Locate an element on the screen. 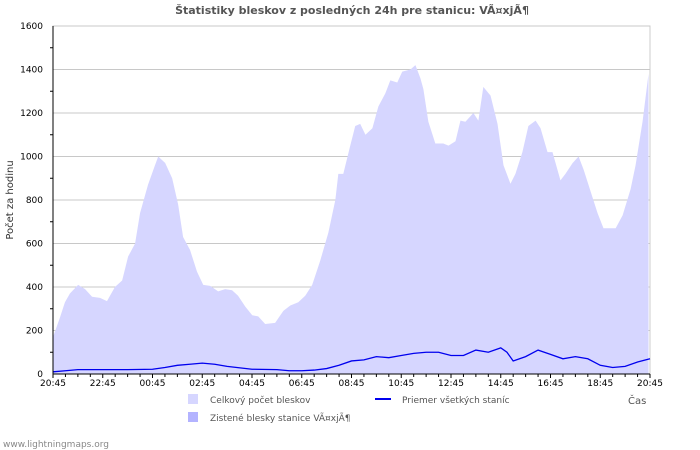  legend-label-average: Priemer všetkých staníc is located at coordinates (456, 400).